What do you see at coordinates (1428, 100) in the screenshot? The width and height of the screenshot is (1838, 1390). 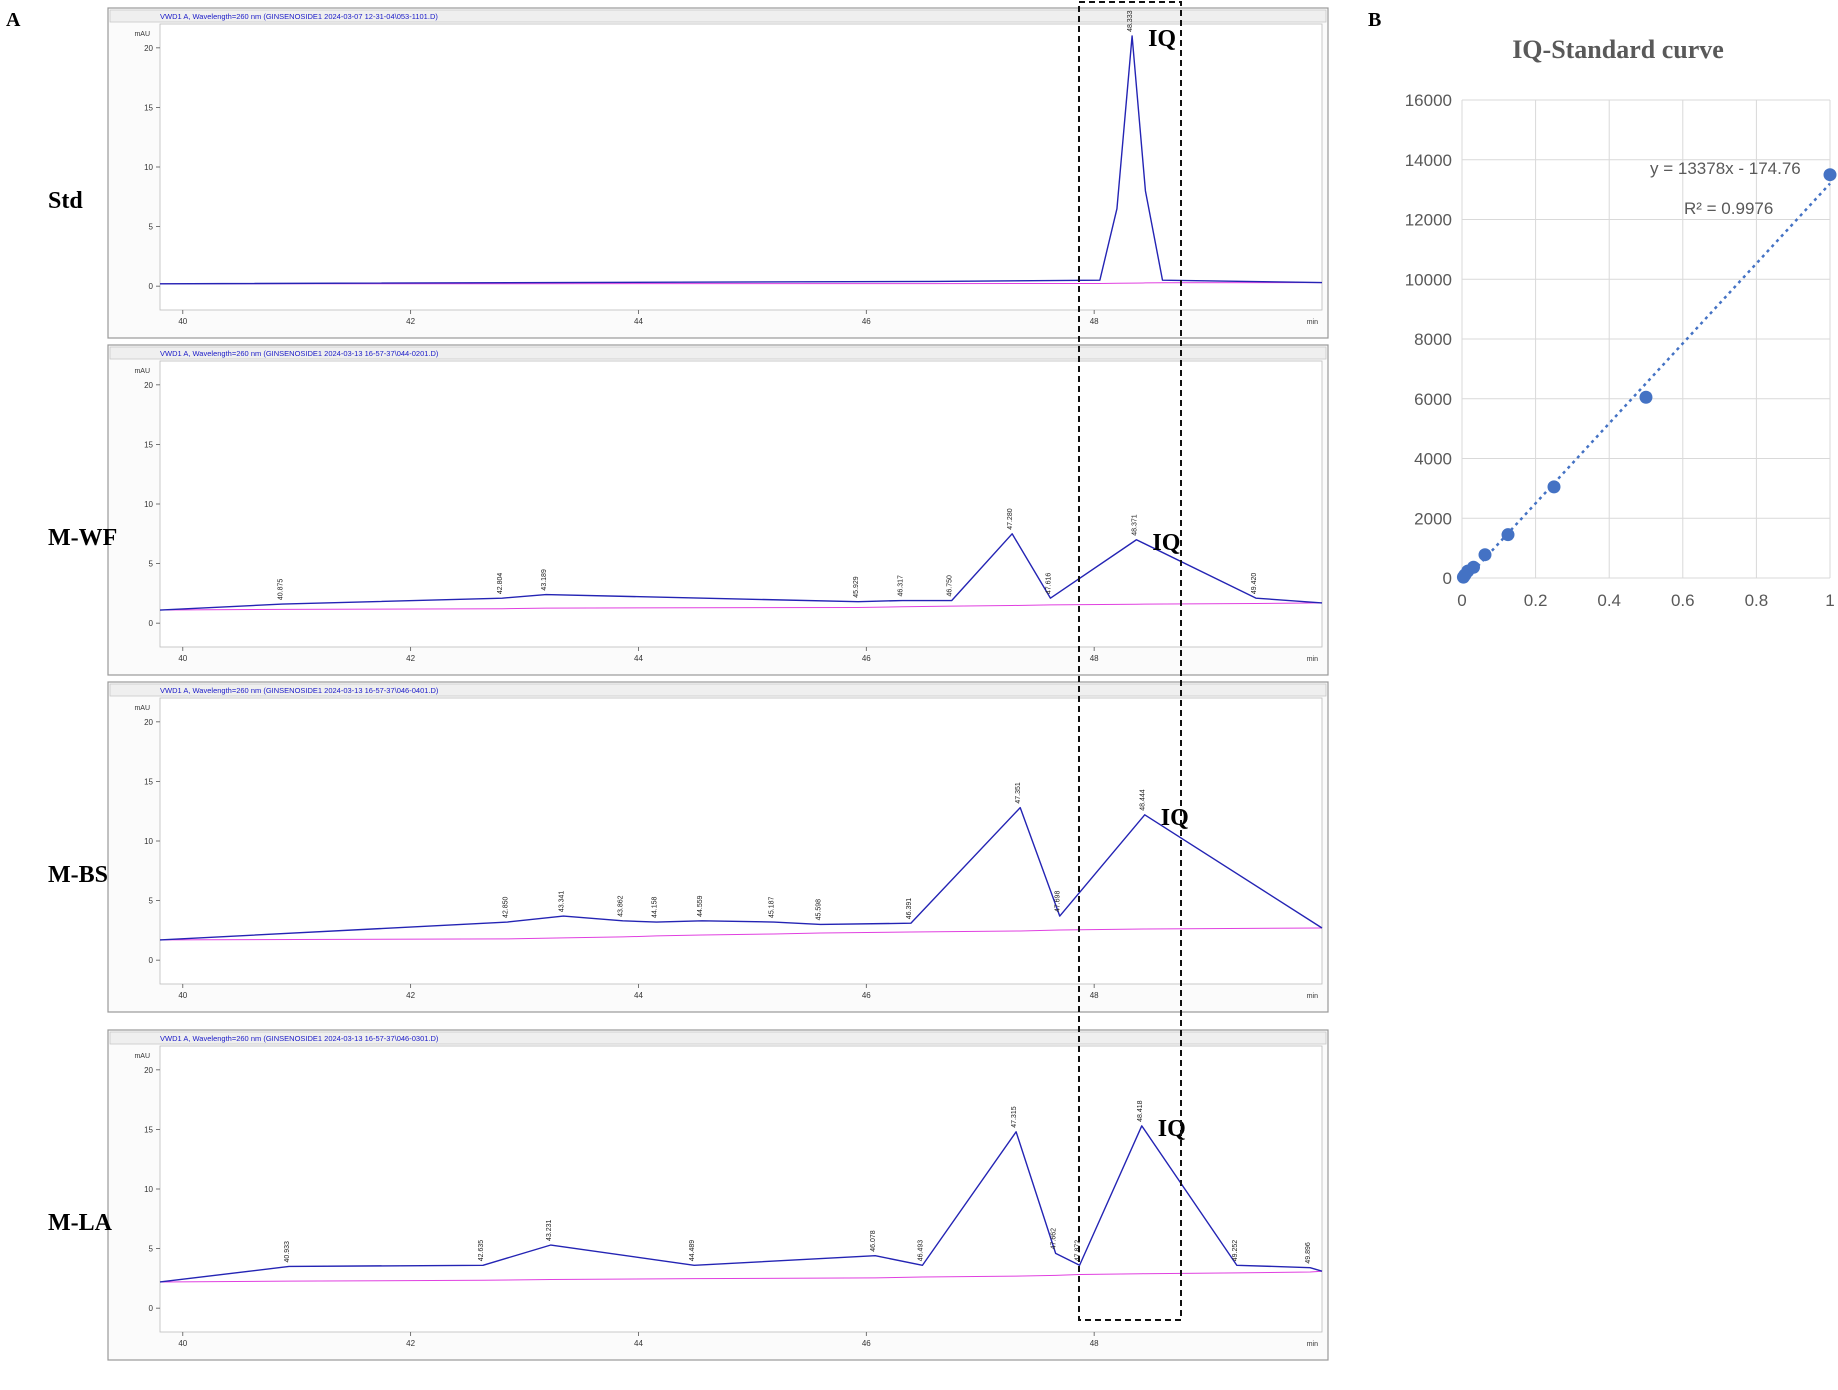 I see `y-tick-label: 16000` at bounding box center [1428, 100].